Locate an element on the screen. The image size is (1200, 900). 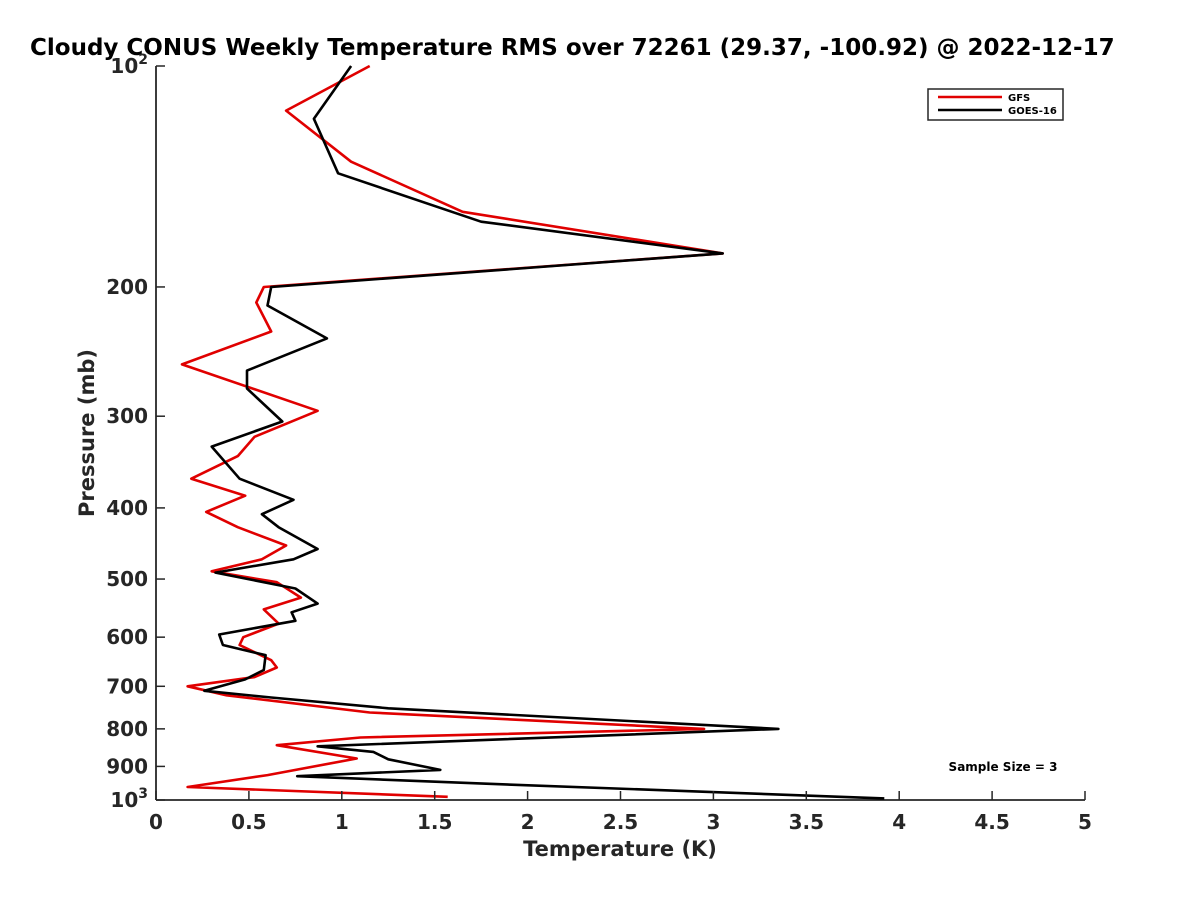
y-tick-label: 10² is located at coordinates (129, 65).